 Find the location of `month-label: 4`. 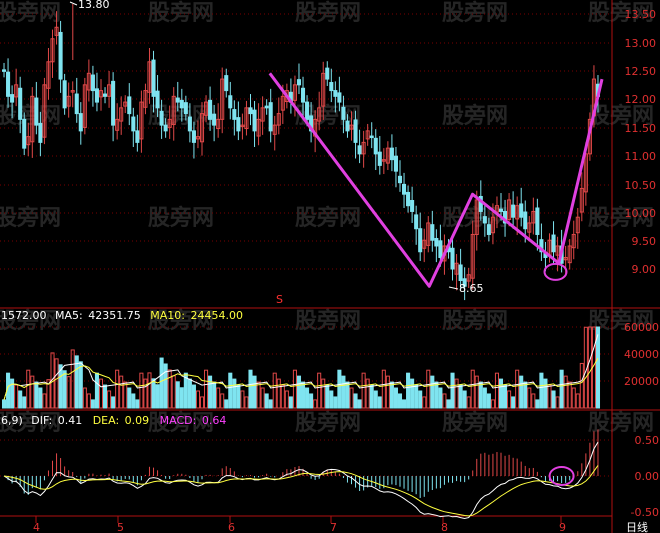

month-label: 4 is located at coordinates (36, 527).